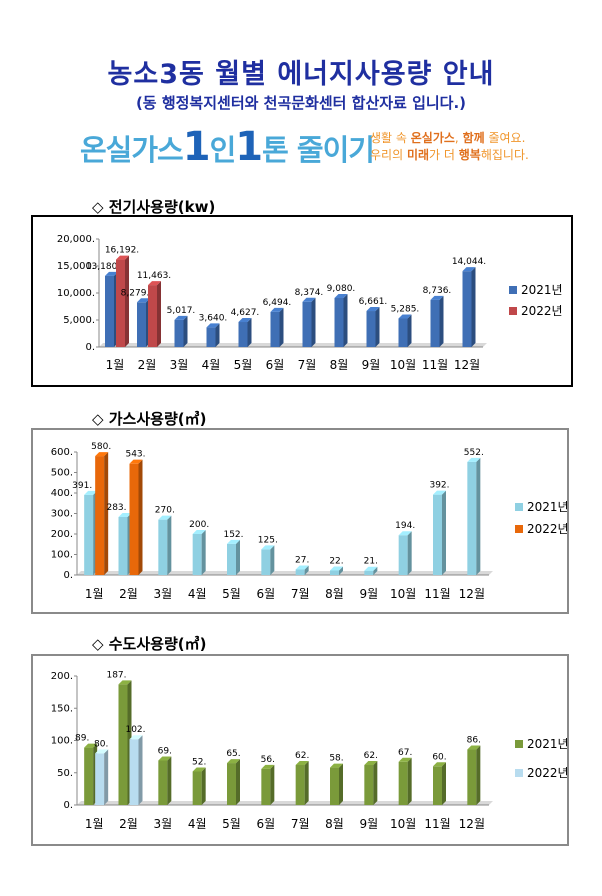 Image resolution: width=602 pixels, height=896 pixels. What do you see at coordinates (147, 365) in the screenshot?
I see `electricity-x-tick-label: 2월` at bounding box center [147, 365].